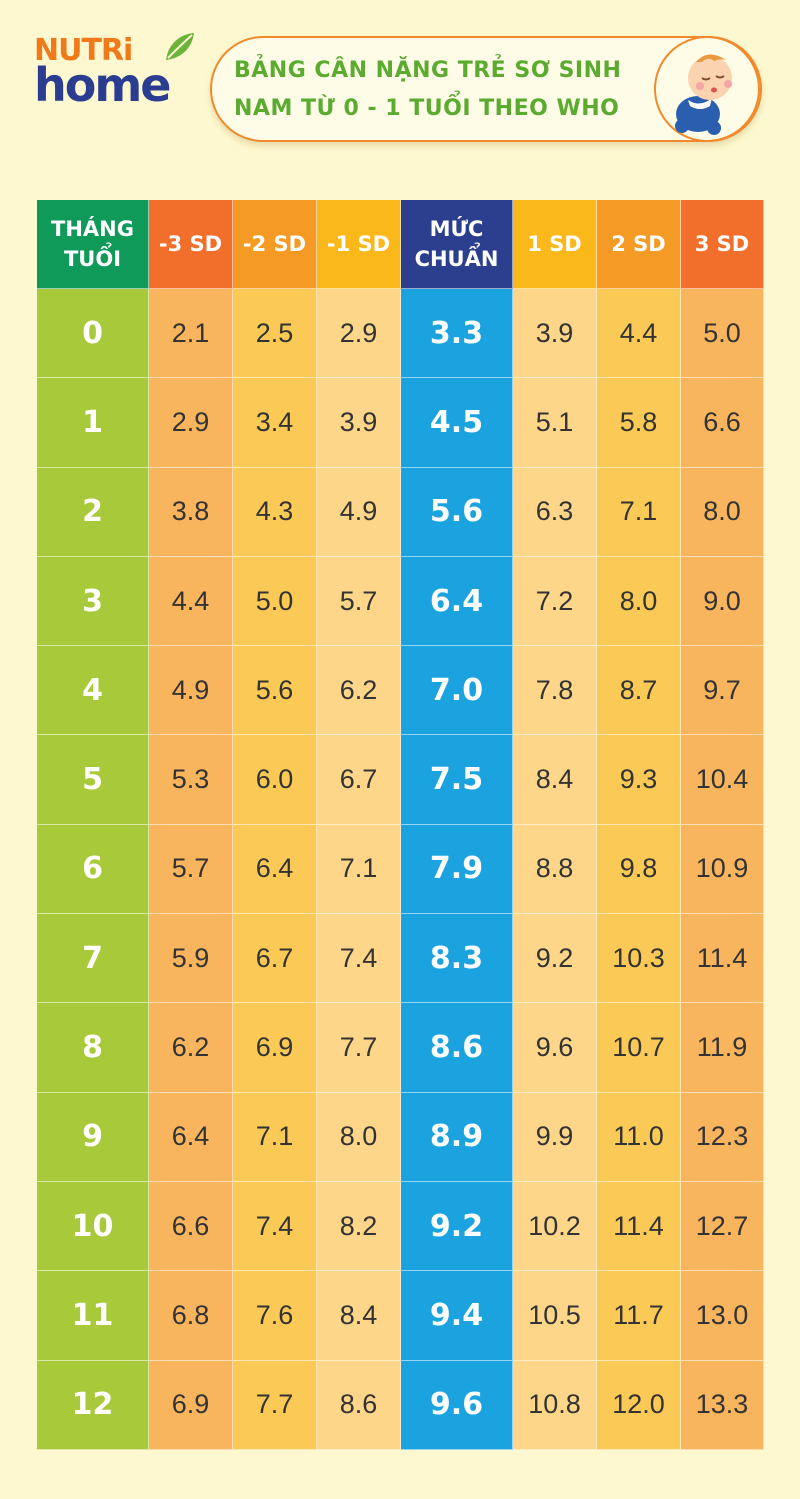  I want to click on weight-cell-minus3sd: 3.8, so click(191, 512).